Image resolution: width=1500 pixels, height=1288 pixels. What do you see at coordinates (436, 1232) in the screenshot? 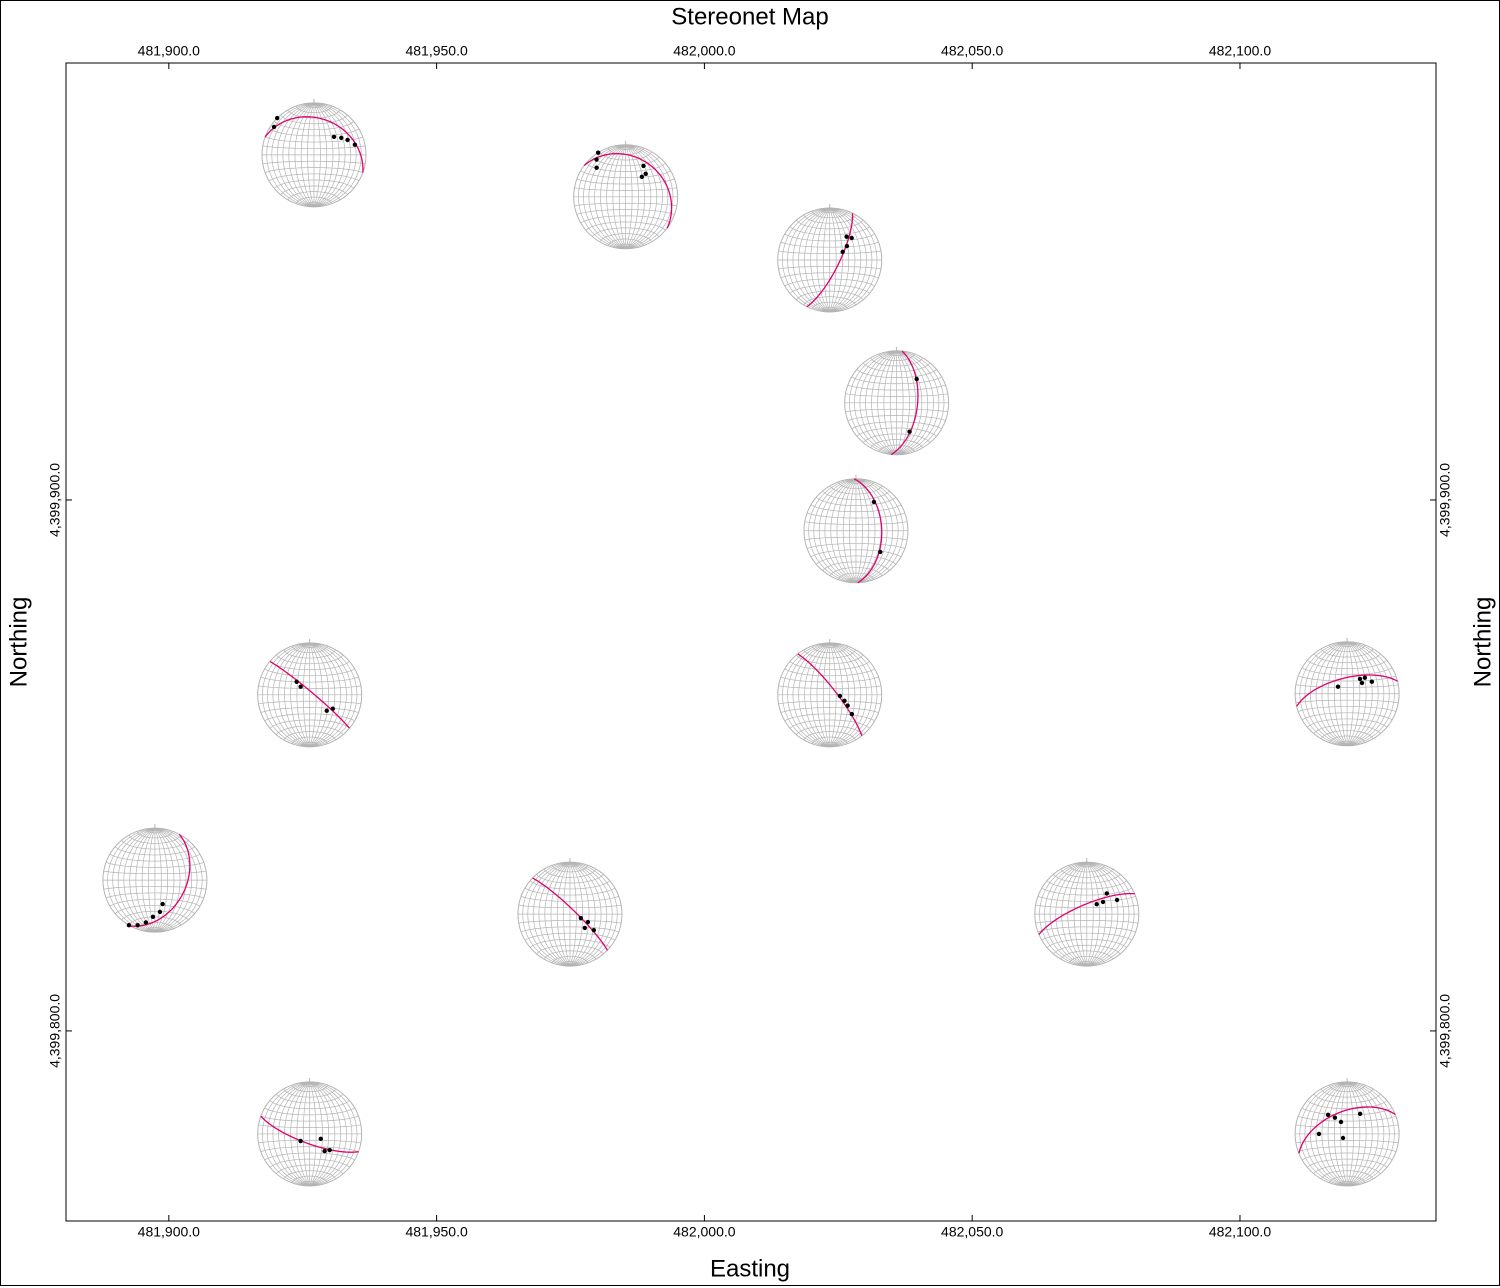
I see `x-tick-label: 481,950.0` at bounding box center [436, 1232].